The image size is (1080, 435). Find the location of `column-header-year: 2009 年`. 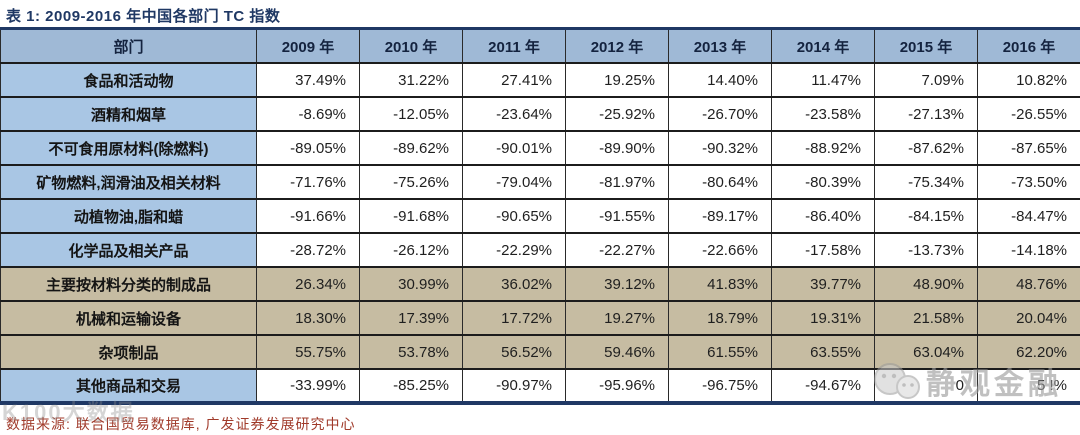

column-header-year: 2009 年 is located at coordinates (308, 47).